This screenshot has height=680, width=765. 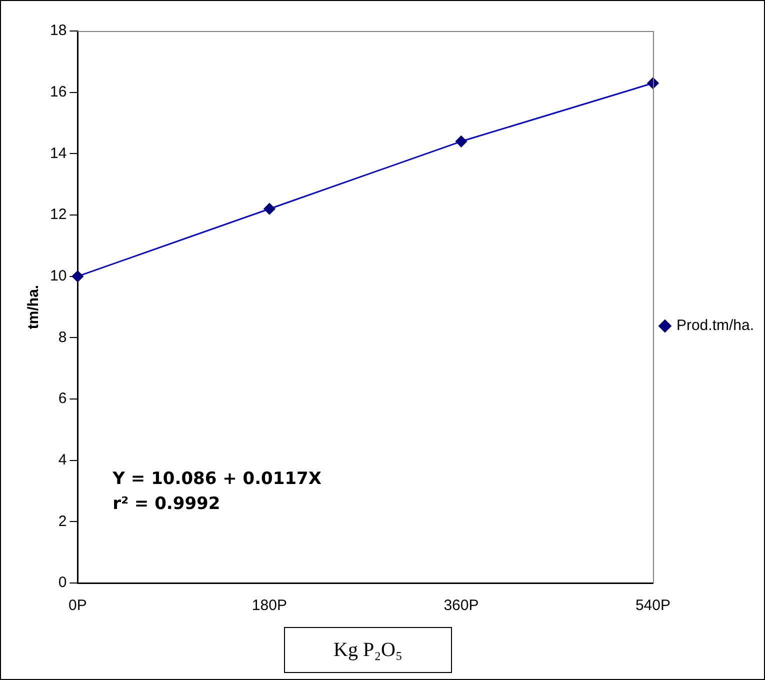 I want to click on annotation: r² = 0.9992, so click(x=166, y=504).